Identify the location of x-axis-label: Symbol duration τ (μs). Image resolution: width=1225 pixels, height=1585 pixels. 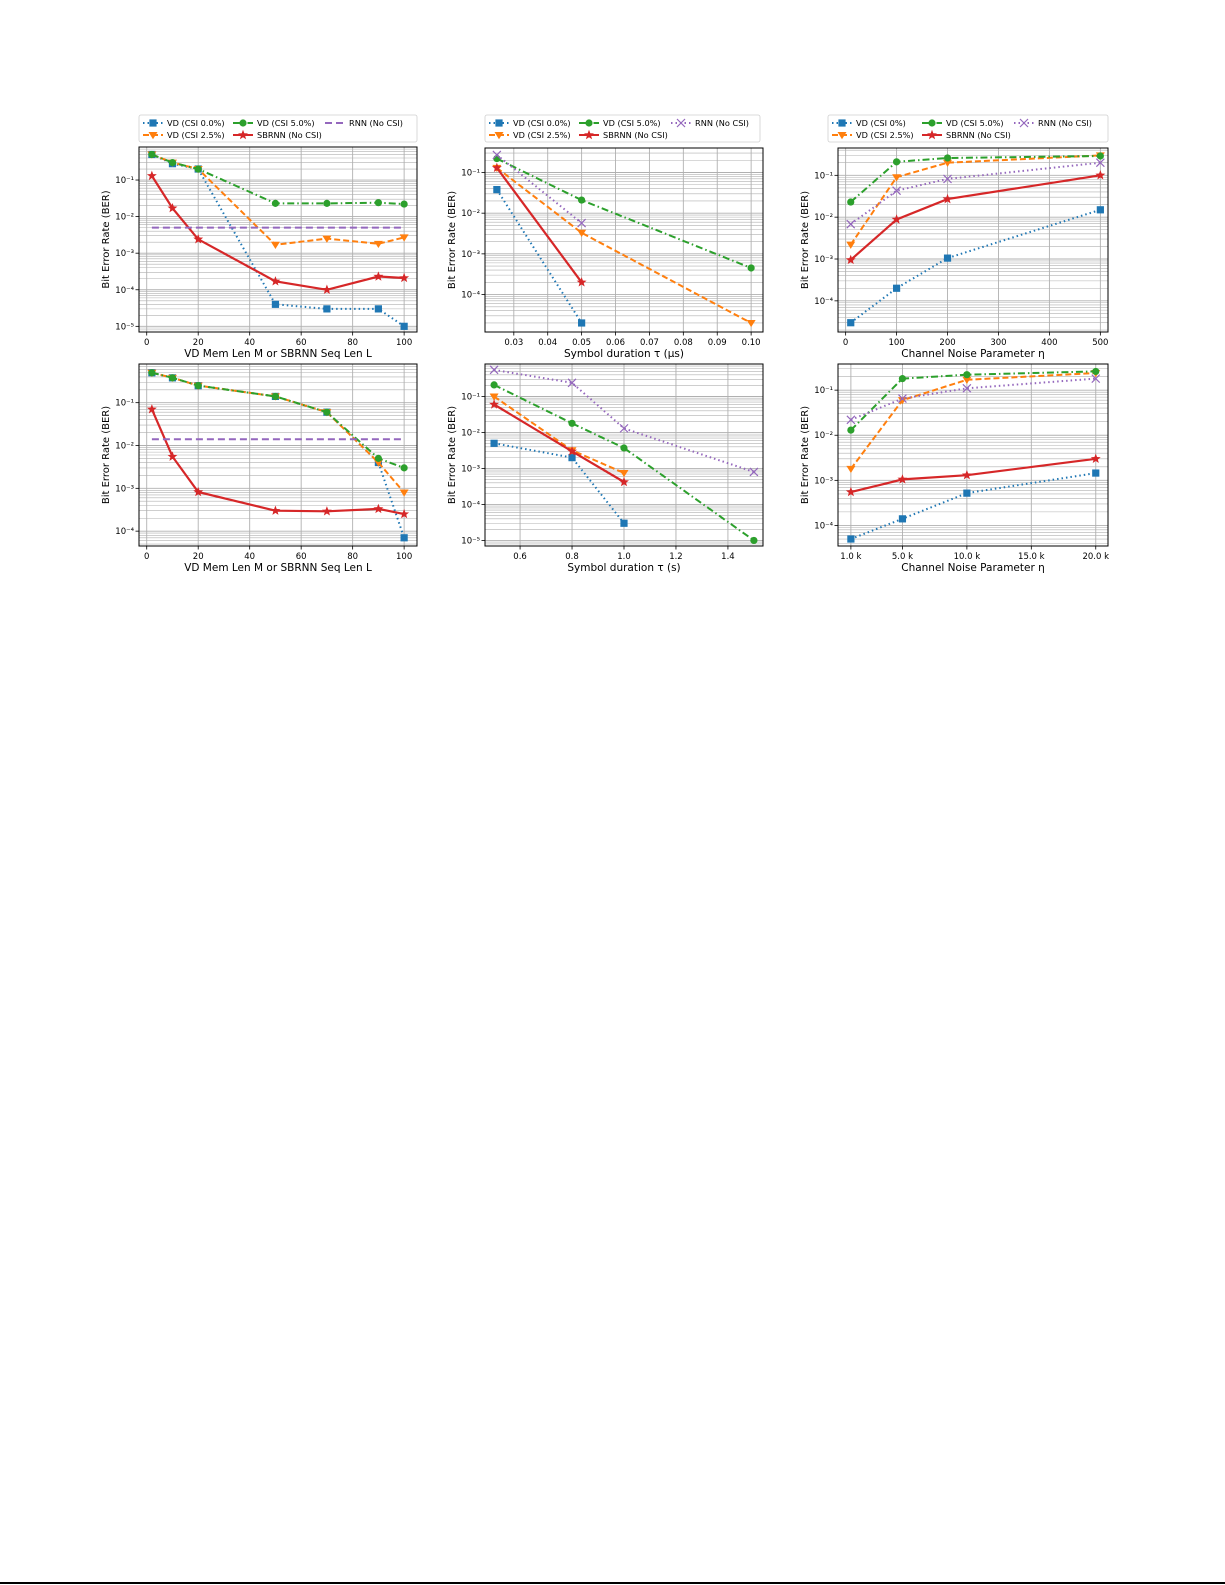
(624, 354).